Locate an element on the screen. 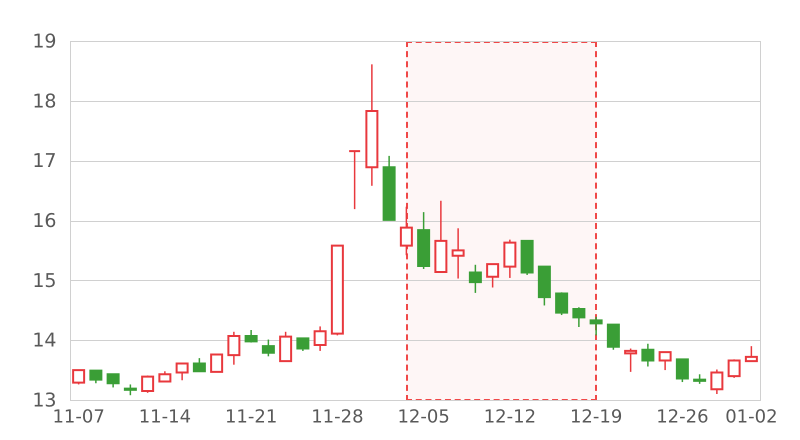 The image size is (800, 440). x-tick-label: 12-19 is located at coordinates (596, 417).